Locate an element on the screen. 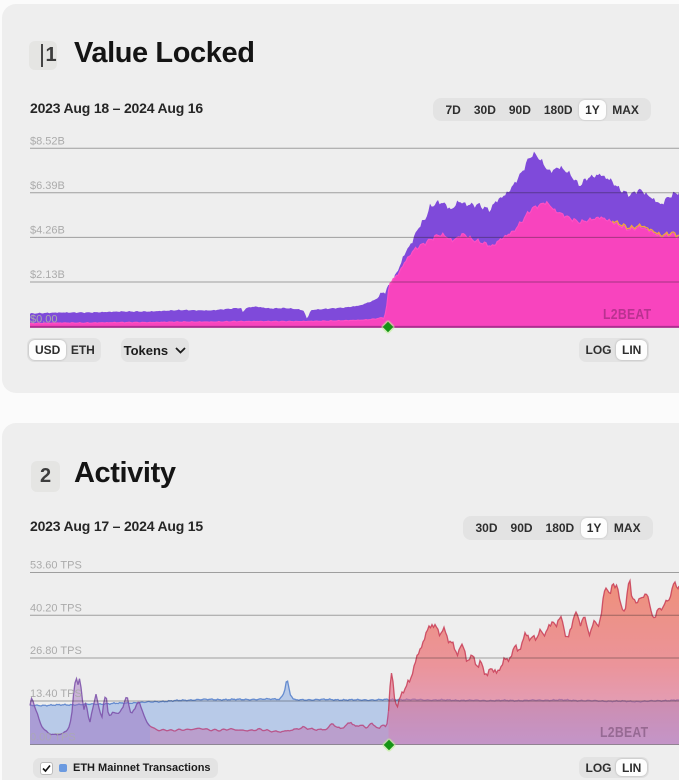 The image size is (679, 780). svg-text: $0.00 is located at coordinates (44, 320).